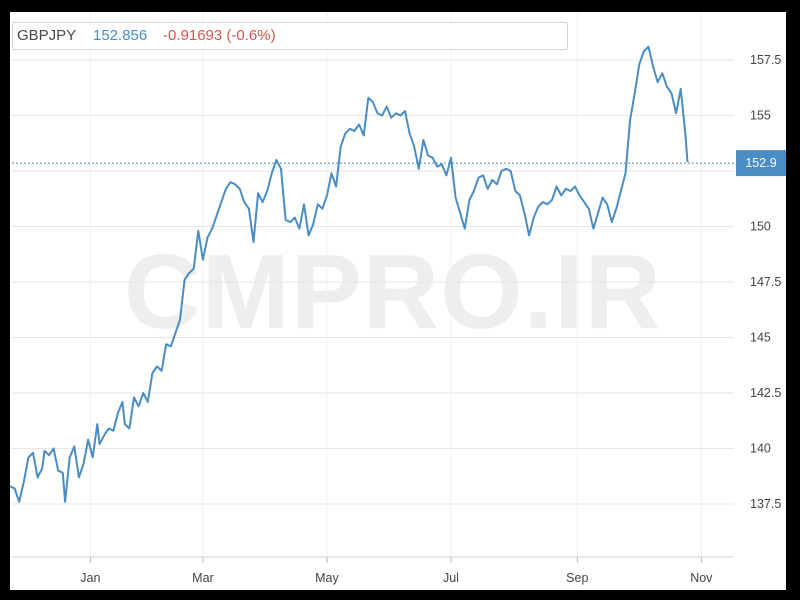  Describe the element at coordinates (219, 35) in the screenshot. I see `change-label: -0.91693 (-0.6%)` at that location.